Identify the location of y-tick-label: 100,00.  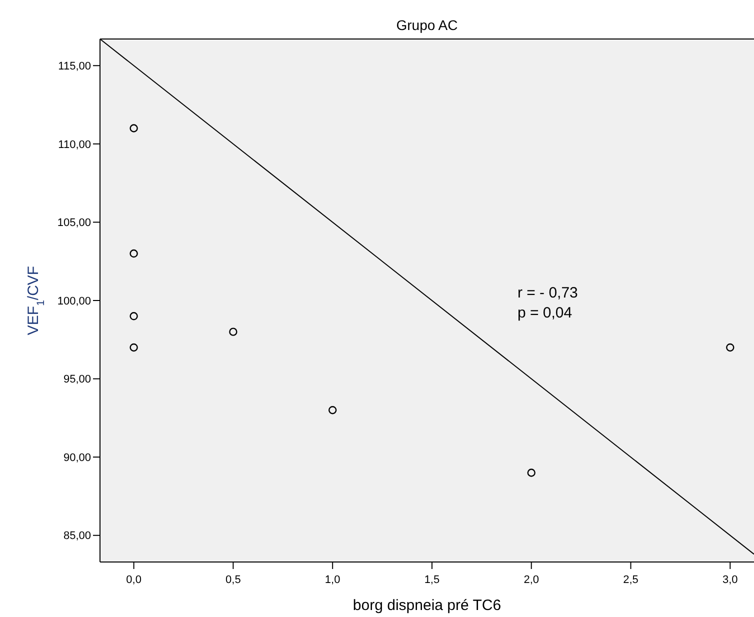
(74, 301).